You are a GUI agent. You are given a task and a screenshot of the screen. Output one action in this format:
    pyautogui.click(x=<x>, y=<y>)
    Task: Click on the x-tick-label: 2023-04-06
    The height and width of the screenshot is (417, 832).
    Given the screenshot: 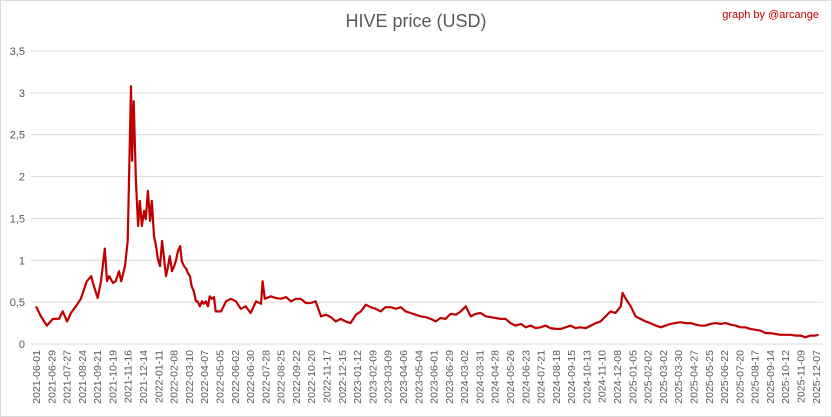 What is the action you would take?
    pyautogui.click(x=404, y=377)
    